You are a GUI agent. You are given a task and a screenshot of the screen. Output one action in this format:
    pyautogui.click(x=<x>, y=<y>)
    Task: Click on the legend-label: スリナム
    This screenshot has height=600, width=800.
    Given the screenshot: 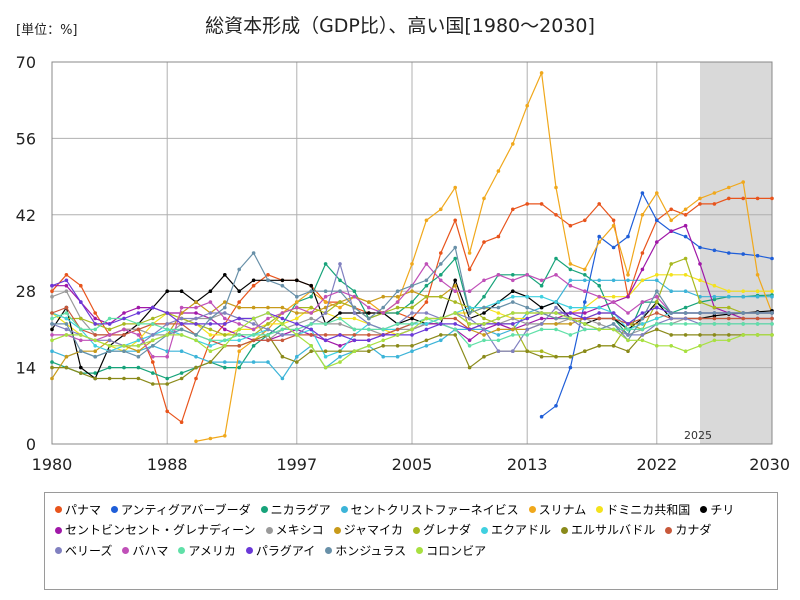 What is the action you would take?
    pyautogui.click(x=562, y=509)
    